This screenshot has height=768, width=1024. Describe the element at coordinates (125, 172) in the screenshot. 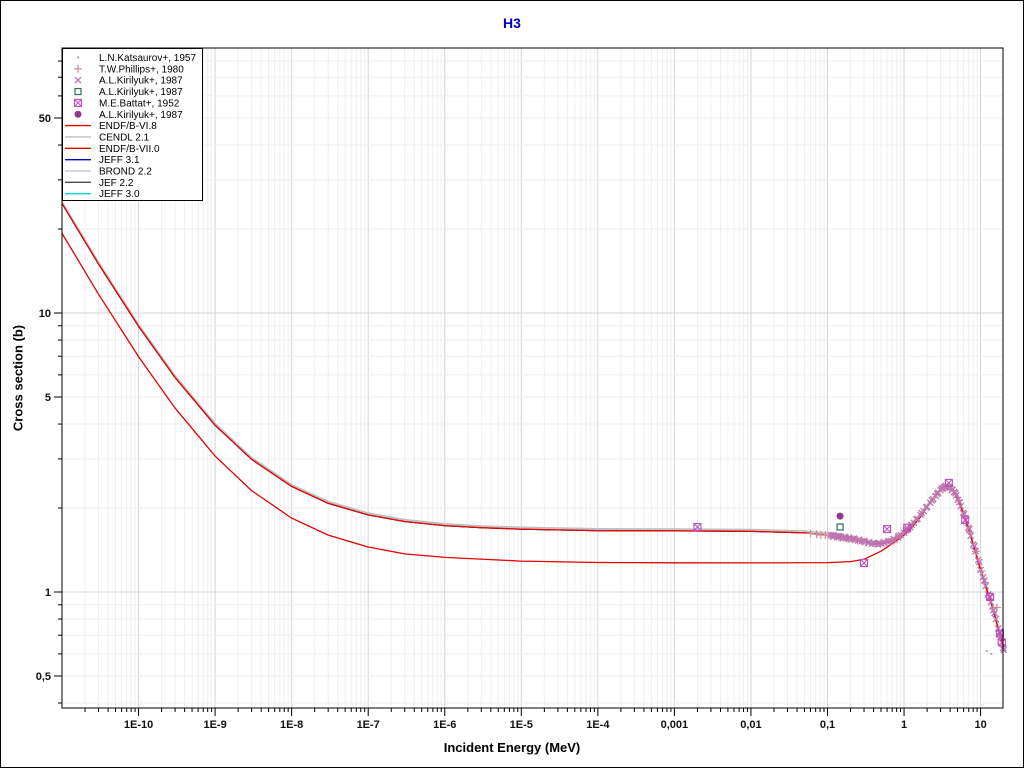

I see `legend-label: BROND 2.2` at that location.